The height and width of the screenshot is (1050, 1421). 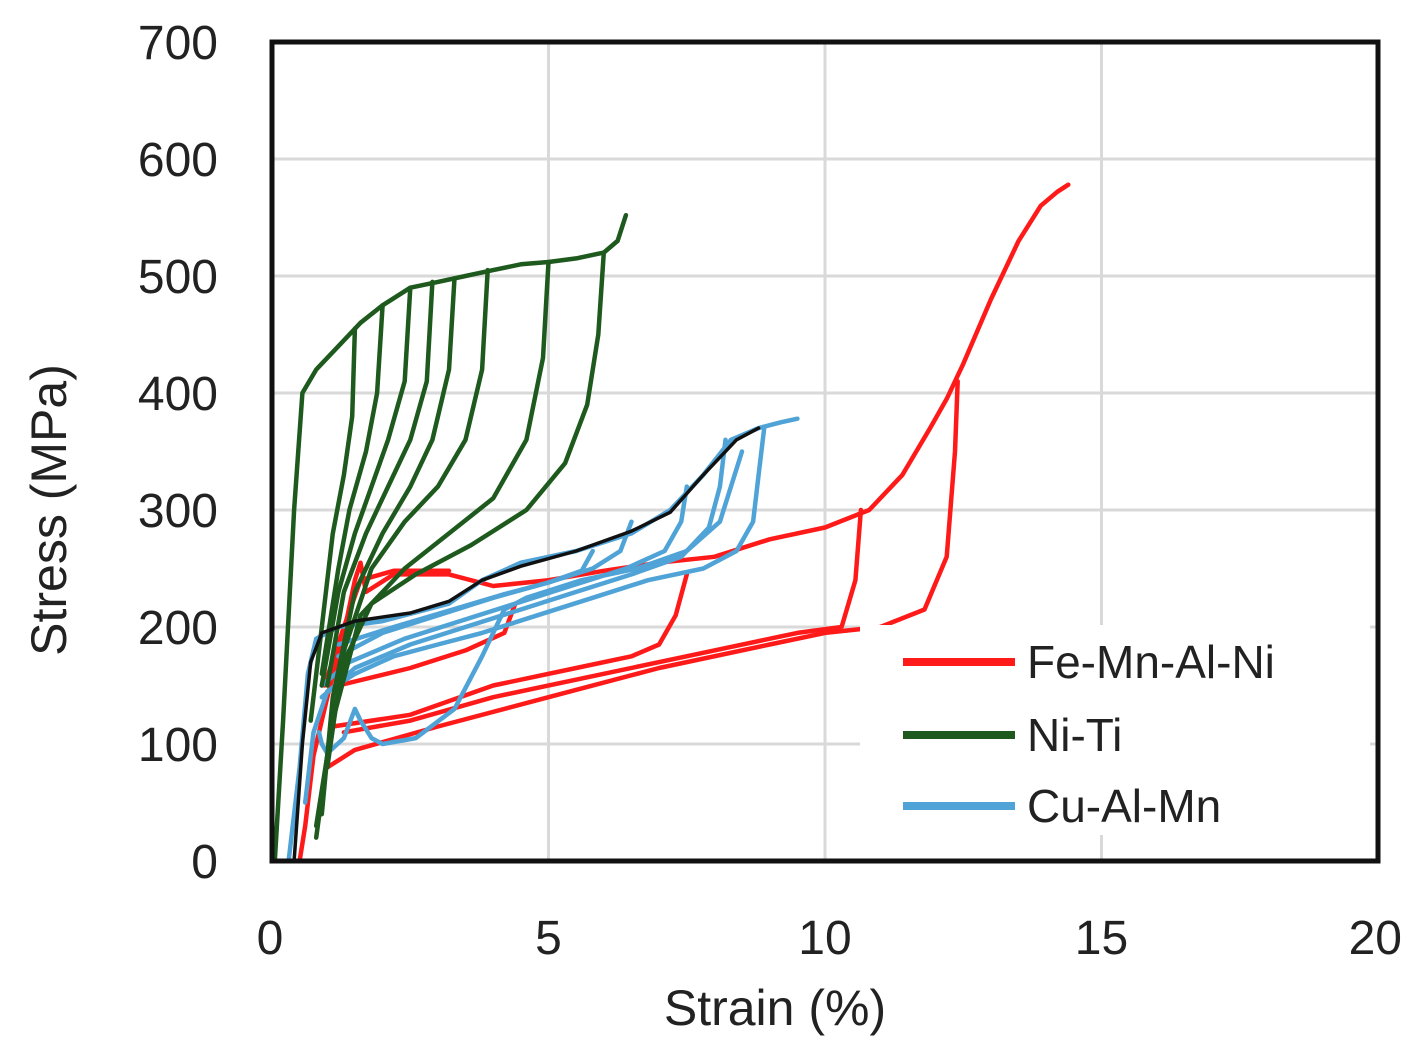 I want to click on legend: Fe-Mn-Al-Ni Ni-Ti Cu-Al-Mn, so click(x=1115, y=730).